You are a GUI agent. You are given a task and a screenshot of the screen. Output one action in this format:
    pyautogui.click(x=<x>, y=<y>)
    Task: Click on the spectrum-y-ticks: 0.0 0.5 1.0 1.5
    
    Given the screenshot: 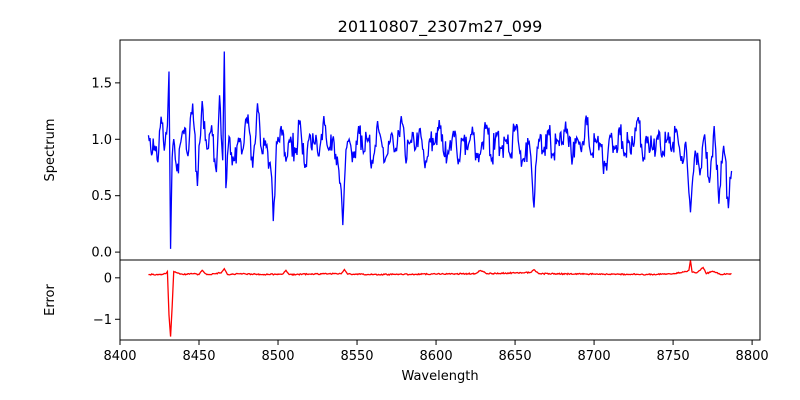 What is the action you would take?
    pyautogui.click(x=105, y=168)
    